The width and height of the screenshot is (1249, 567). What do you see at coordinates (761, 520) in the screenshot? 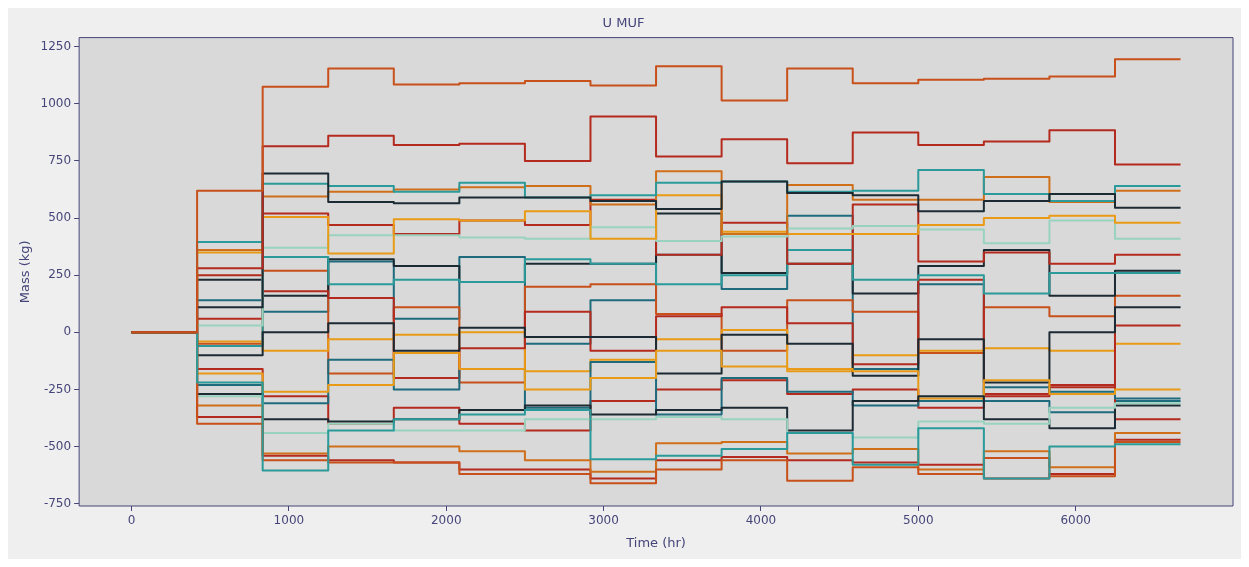
I see `x-tick-label: 4000` at bounding box center [761, 520].